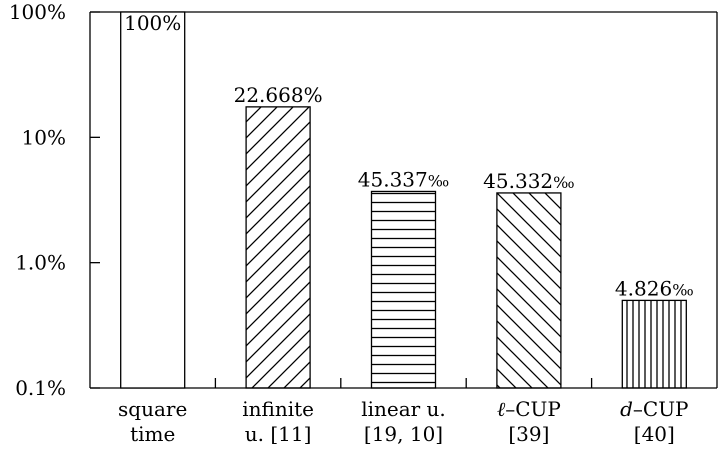  Describe the element at coordinates (403, 434) in the screenshot. I see `category-label: [19, 10]` at that location.